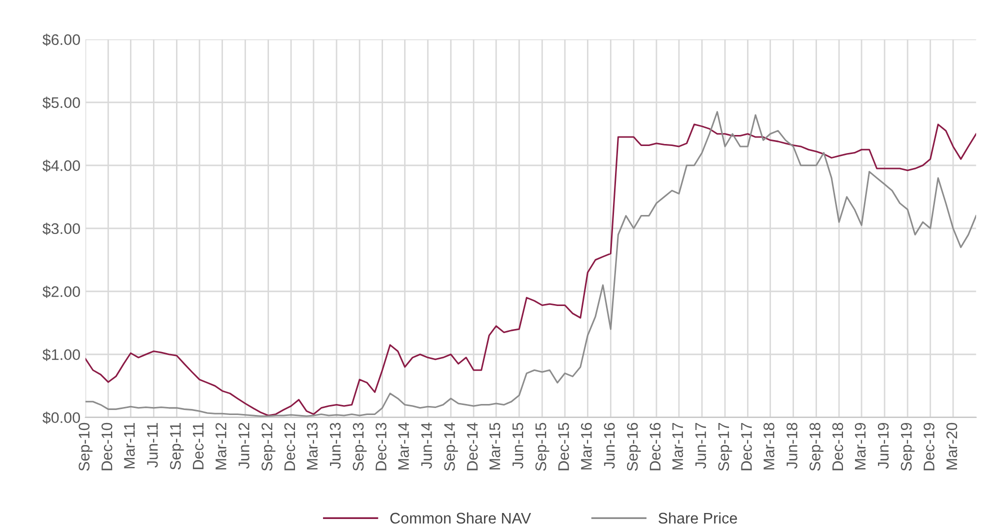  What do you see at coordinates (792, 445) in the screenshot?
I see `x-tick-label: Jun-18` at bounding box center [792, 445].